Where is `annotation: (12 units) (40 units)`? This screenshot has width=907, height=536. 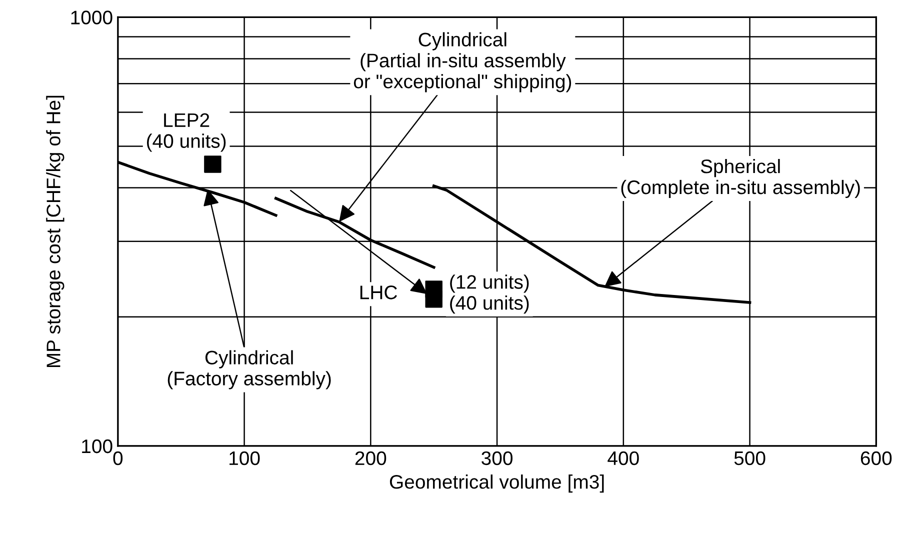
annotation: (12 units) (40 units) is located at coordinates (489, 294).